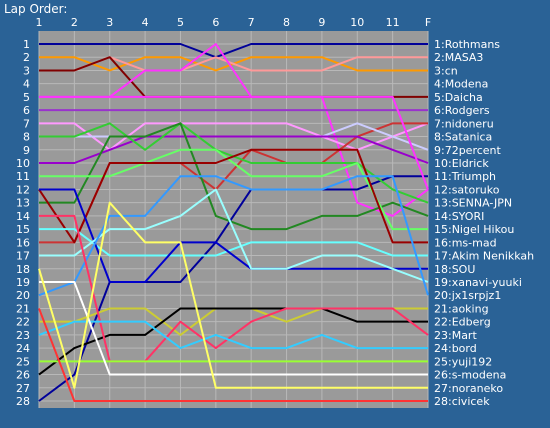 This screenshot has height=428, width=550. Describe the element at coordinates (23, 176) in the screenshot. I see `y-tick-label: 11` at that location.